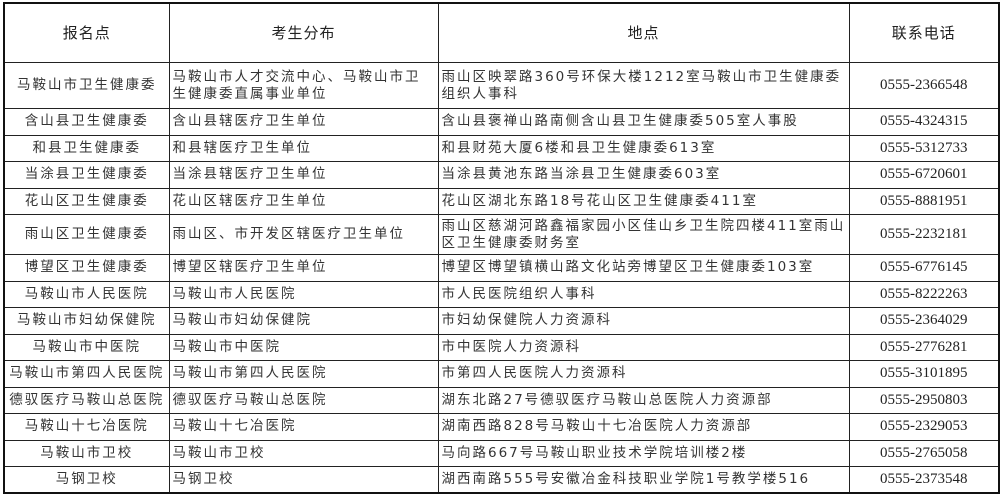 The height and width of the screenshot is (503, 1000). What do you see at coordinates (643, 427) in the screenshot?
I see `cell-address: 湖南西路828号马鞍山十七冶医院人力资源部` at bounding box center [643, 427].